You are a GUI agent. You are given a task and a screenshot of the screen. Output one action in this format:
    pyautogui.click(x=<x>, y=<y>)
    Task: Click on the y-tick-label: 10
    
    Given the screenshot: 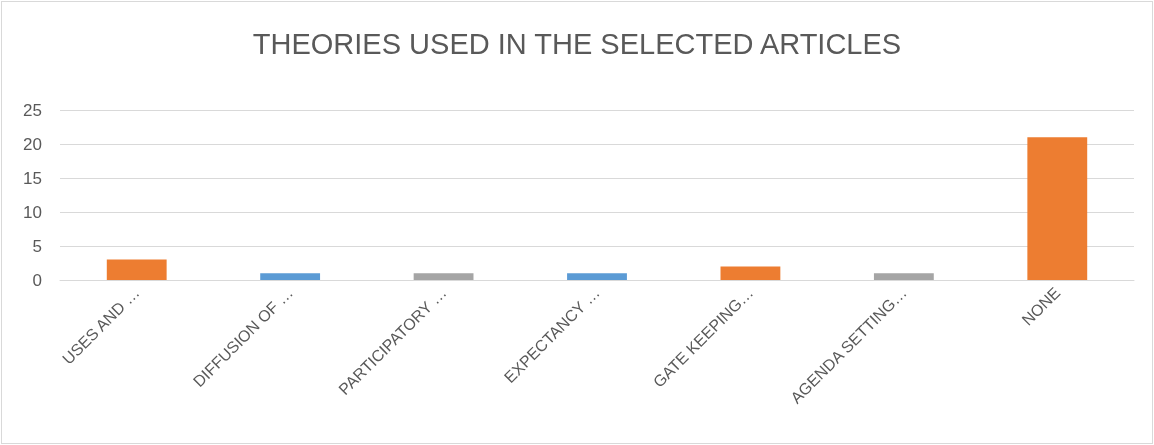 What is the action you would take?
    pyautogui.click(x=32, y=212)
    